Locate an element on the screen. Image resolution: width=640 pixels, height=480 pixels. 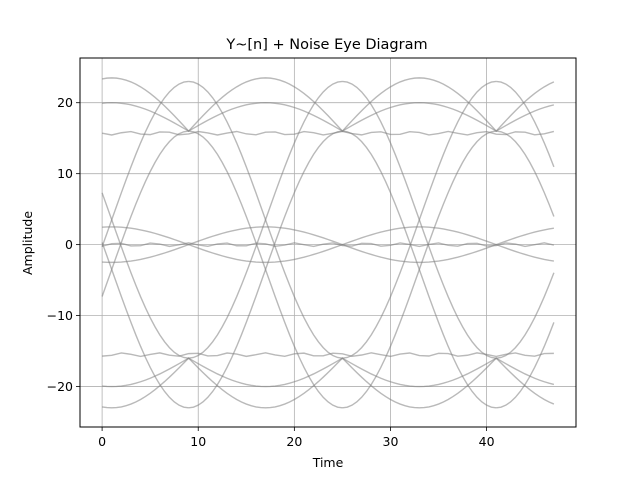
x-tick-label: 20 is located at coordinates (294, 441).